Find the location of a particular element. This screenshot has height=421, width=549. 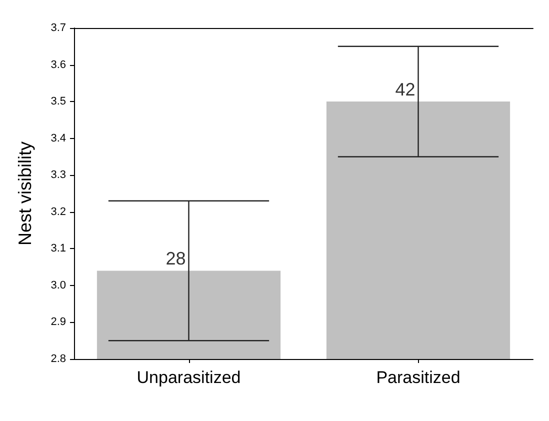

y-tick-label: 3.1 is located at coordinates (58, 248).